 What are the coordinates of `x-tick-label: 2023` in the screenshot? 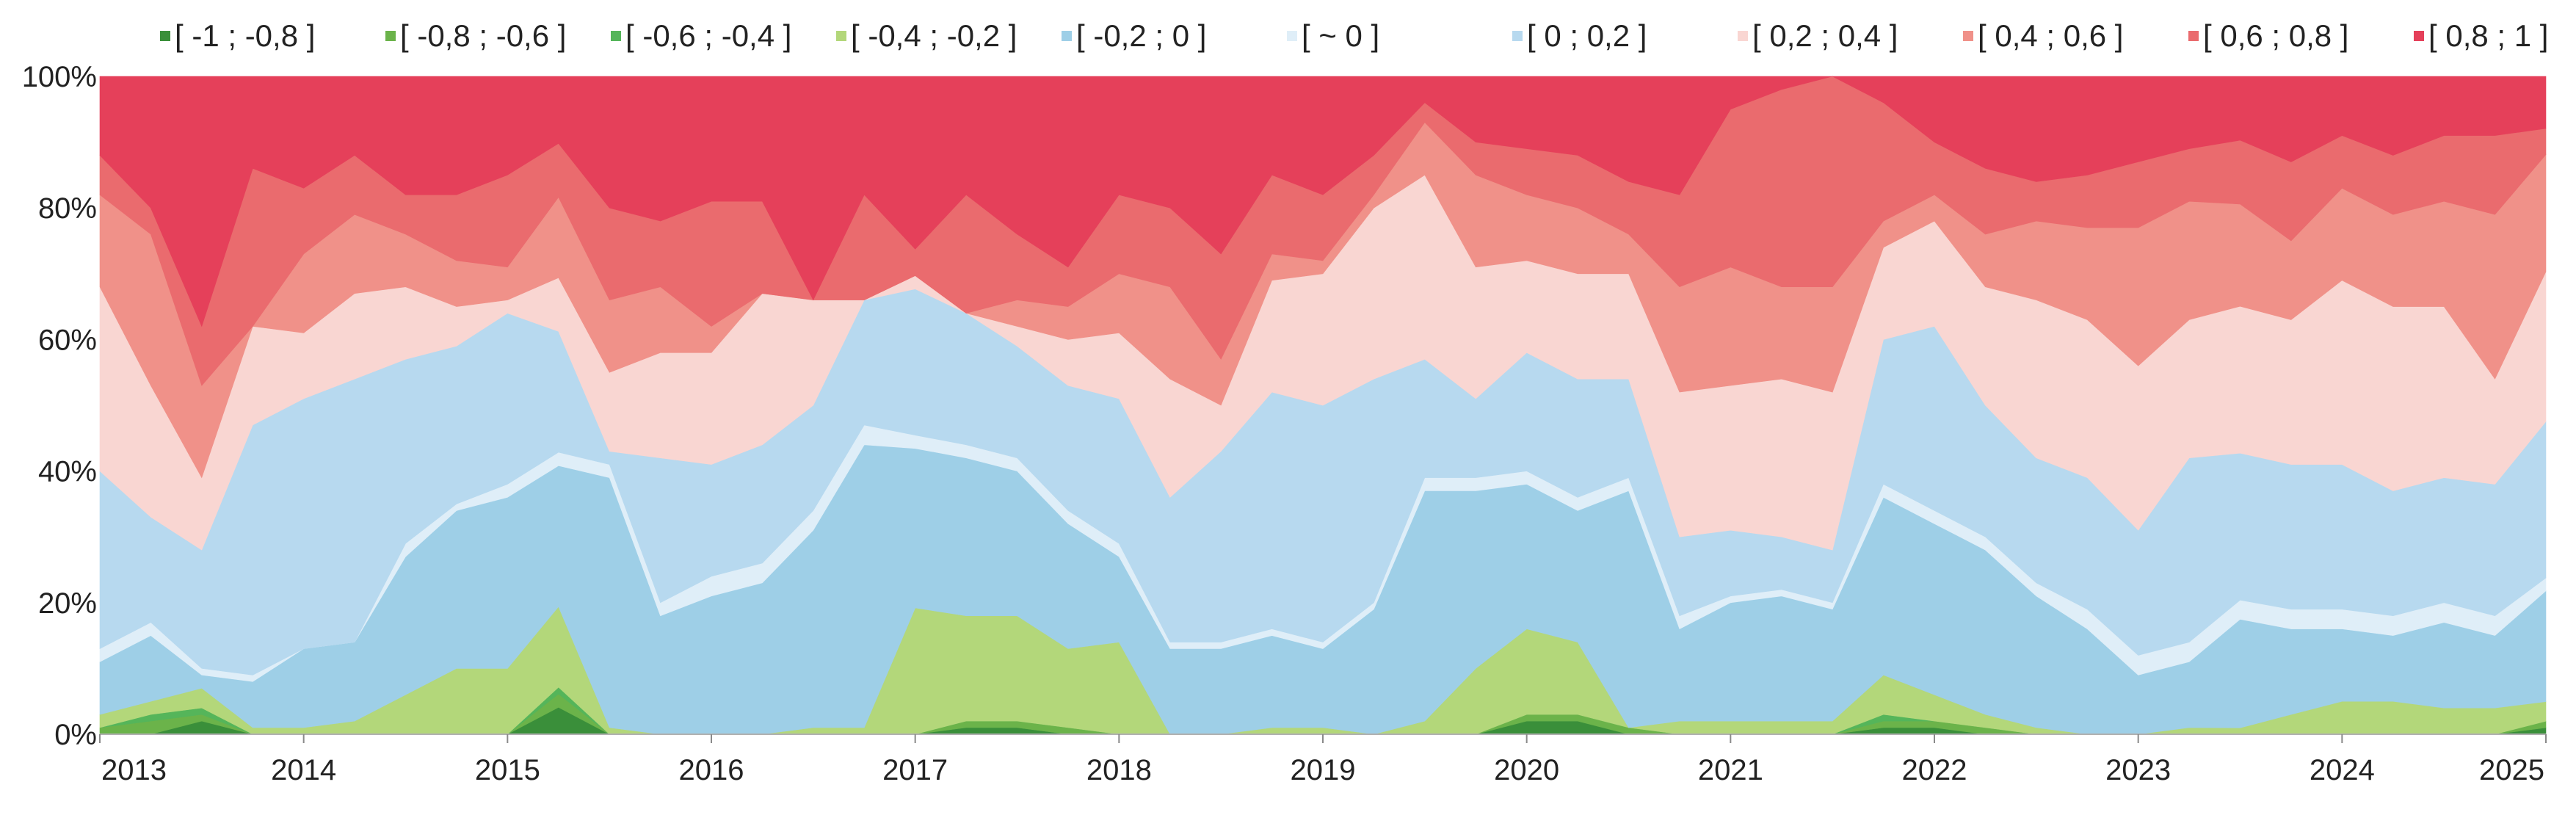 It's located at (2138, 770).